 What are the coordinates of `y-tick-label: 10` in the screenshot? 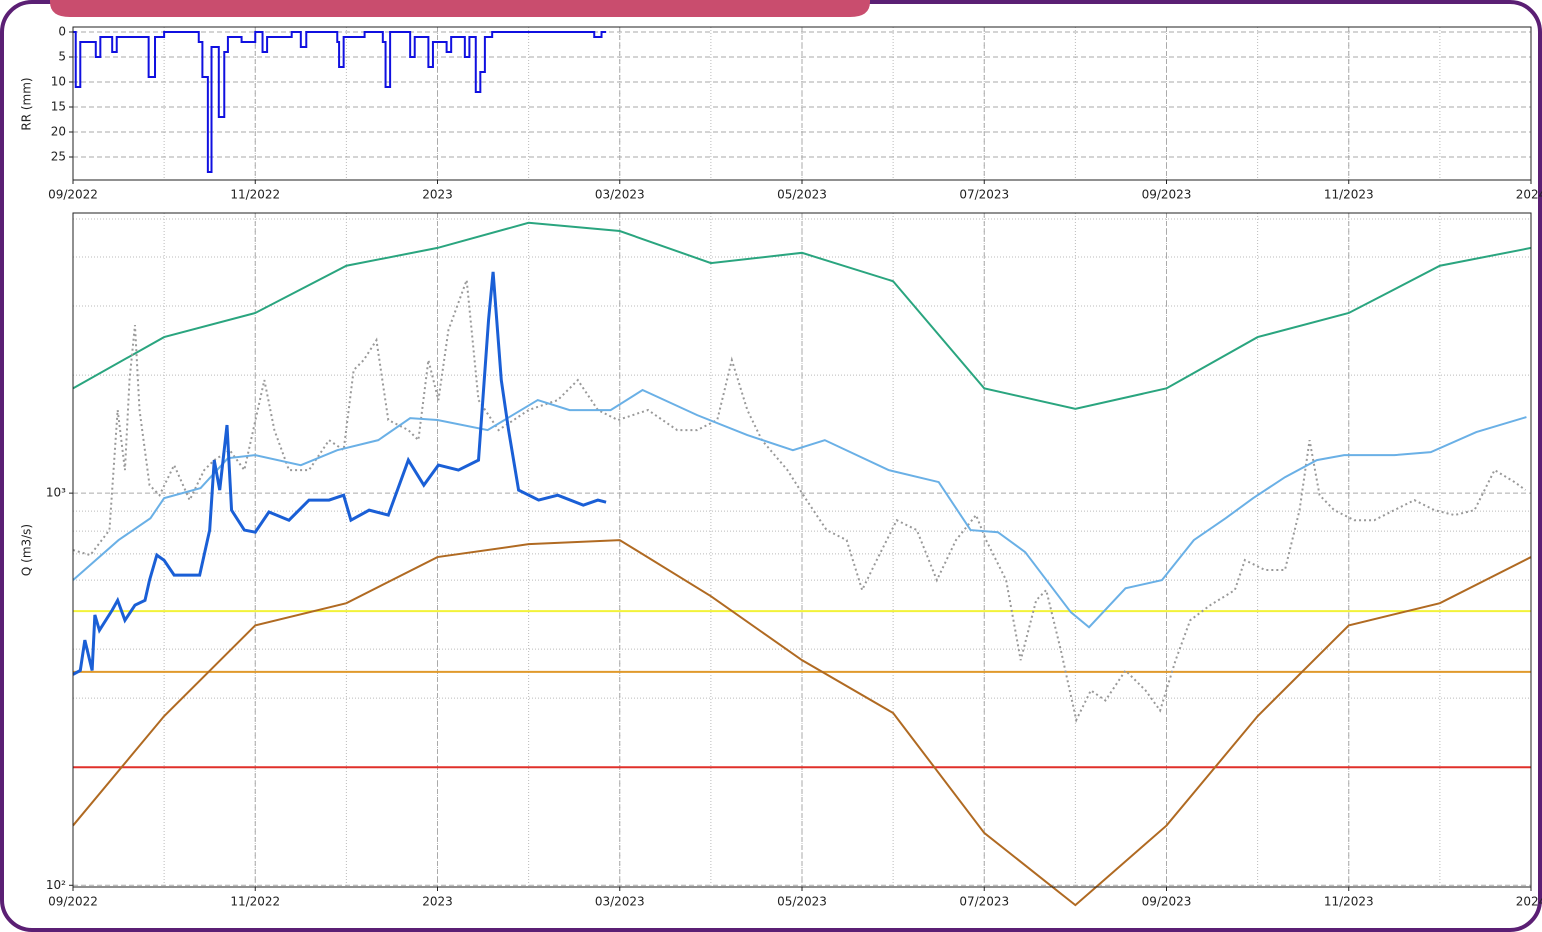 It's located at (58, 82).